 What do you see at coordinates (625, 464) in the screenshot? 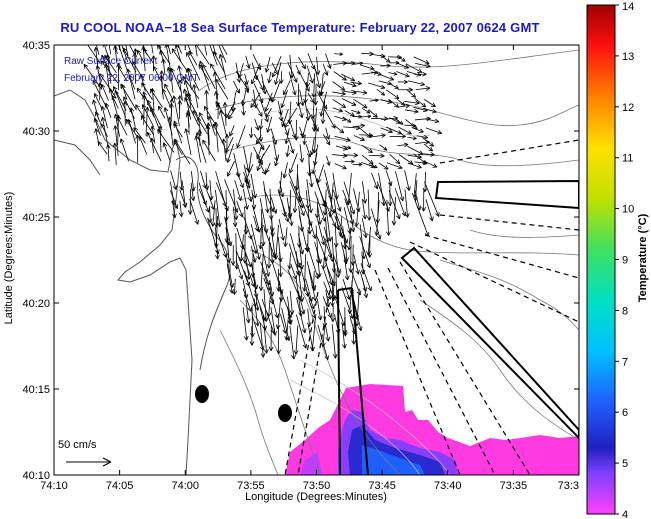
I see `colorbar-tick-label: 5` at bounding box center [625, 464].